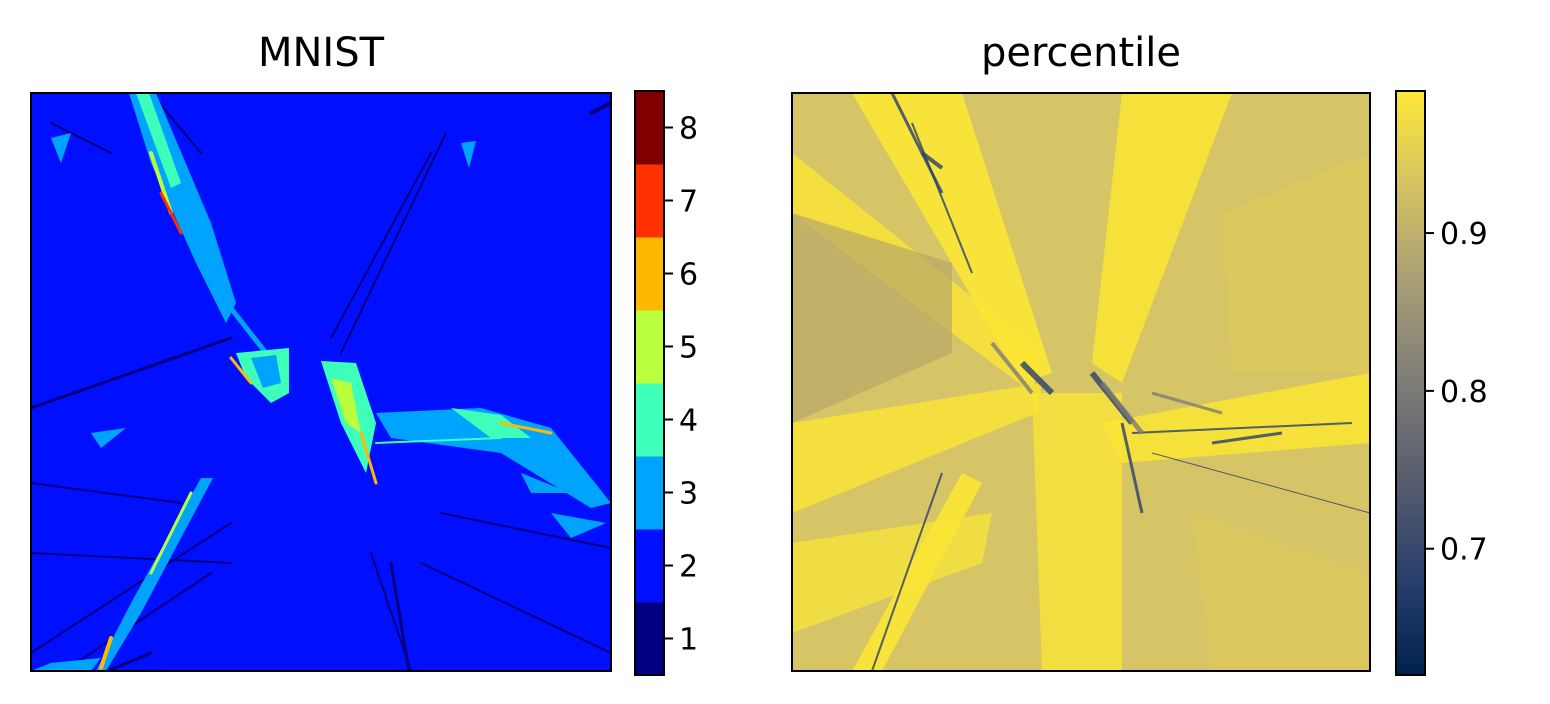  I want to click on percentile-colorbar-gradient, so click(1410, 383).